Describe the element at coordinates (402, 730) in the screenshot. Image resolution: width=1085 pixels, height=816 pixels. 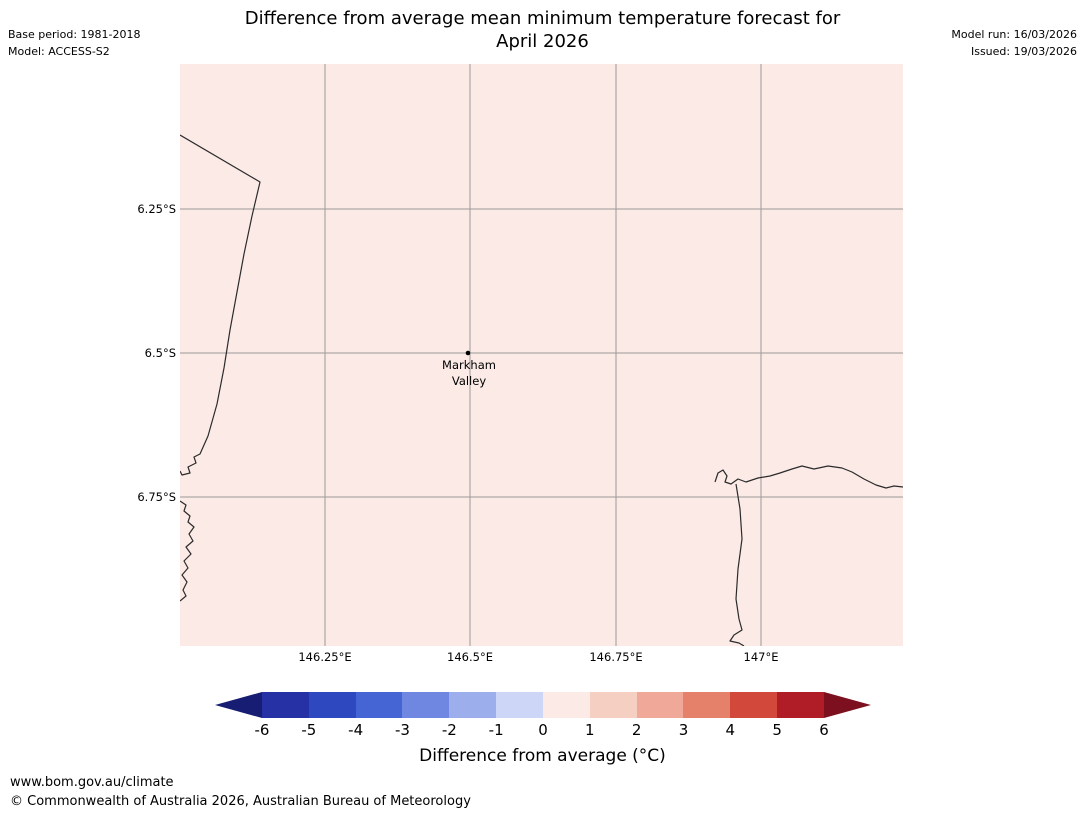
I see `colorbar-tick-label: -3` at that location.